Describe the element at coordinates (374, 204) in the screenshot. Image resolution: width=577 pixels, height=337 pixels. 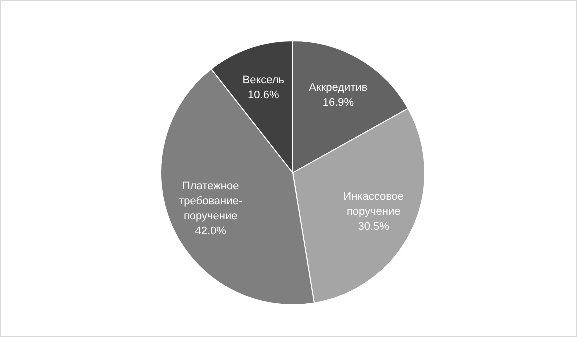
I see `slice-label: Инкассовое поручение` at that location.